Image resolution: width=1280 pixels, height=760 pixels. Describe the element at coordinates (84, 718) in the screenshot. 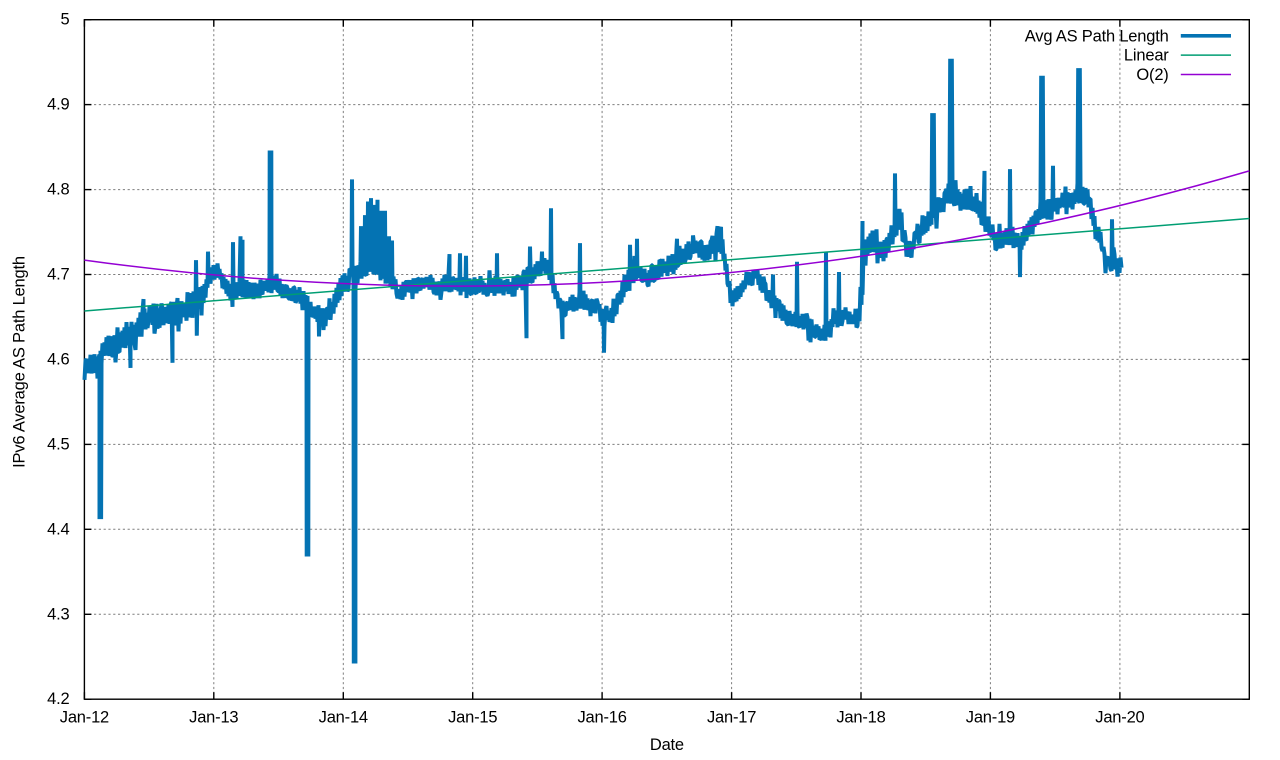

I see `svg-text: Jan-12` at that location.